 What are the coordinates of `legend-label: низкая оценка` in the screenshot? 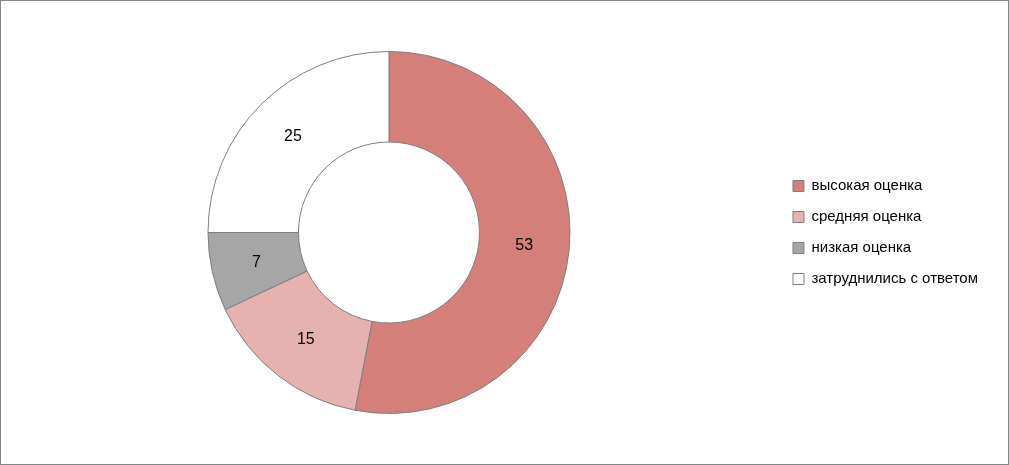 It's located at (861, 247).